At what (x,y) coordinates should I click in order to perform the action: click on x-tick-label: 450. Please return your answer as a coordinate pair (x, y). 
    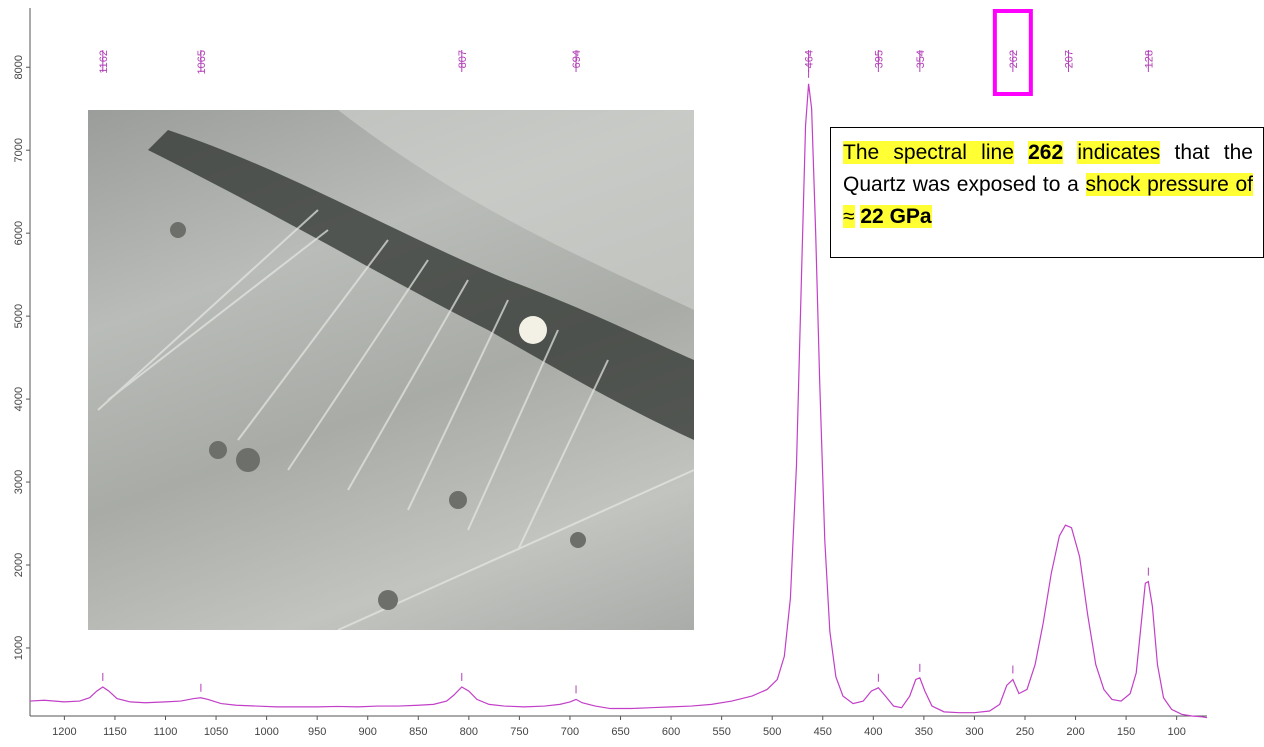
    Looking at the image, I should click on (823, 732).